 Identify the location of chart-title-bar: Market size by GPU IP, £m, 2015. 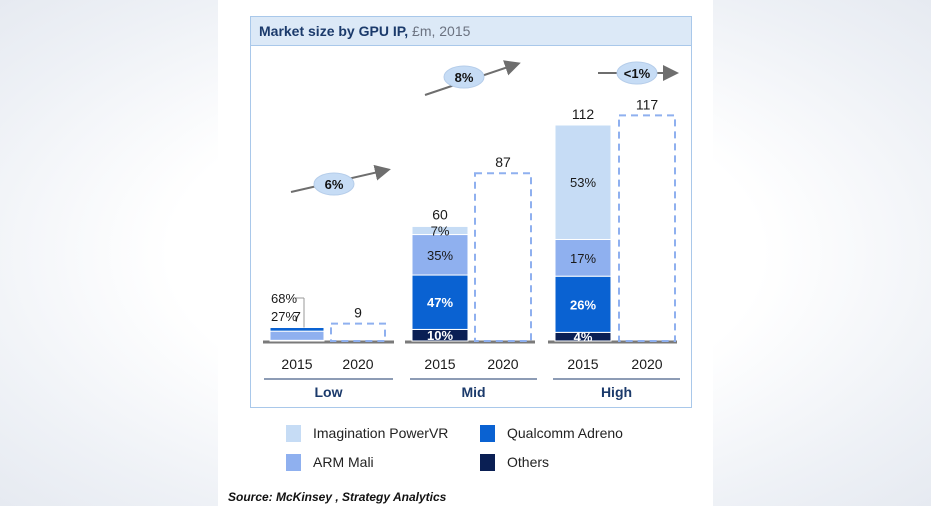
(471, 31).